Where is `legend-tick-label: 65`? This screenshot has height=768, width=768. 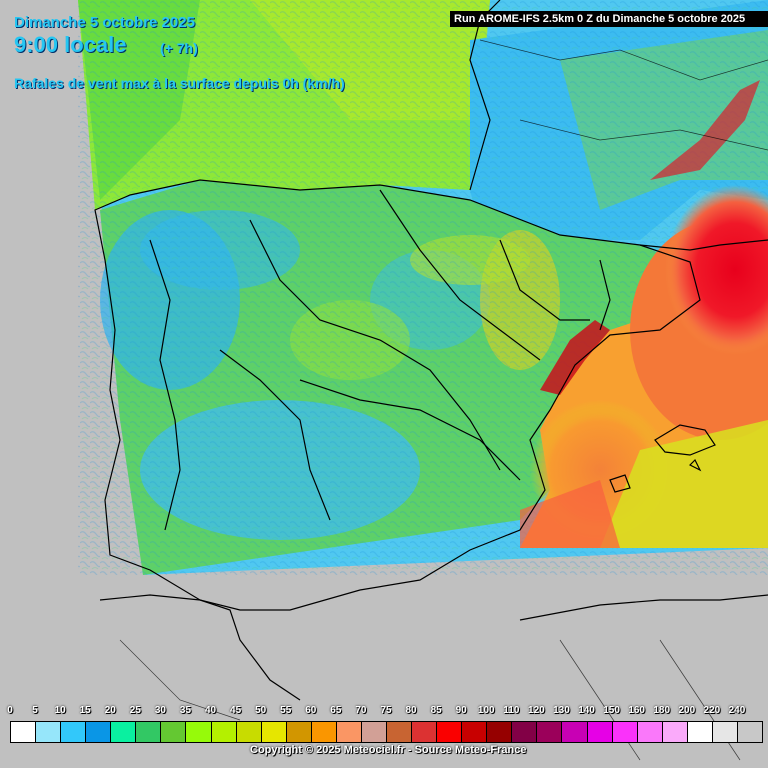 legend-tick-label: 65 is located at coordinates (336, 710).